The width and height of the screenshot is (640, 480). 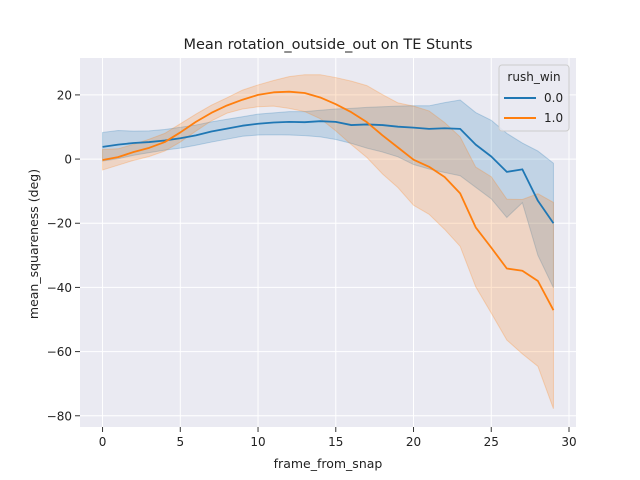 I want to click on y-axis-ticks: −80 −60 −40 −20 0 20, so click(x=63, y=255).